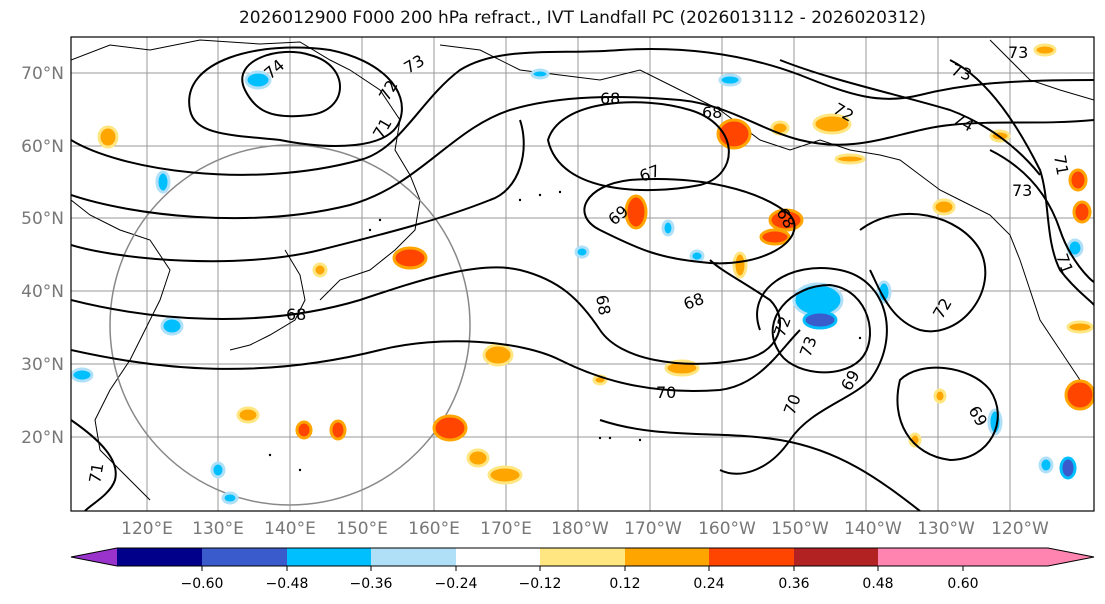 The image size is (1105, 604). What do you see at coordinates (290, 529) in the screenshot?
I see `lon-label: 140°E` at bounding box center [290, 529].